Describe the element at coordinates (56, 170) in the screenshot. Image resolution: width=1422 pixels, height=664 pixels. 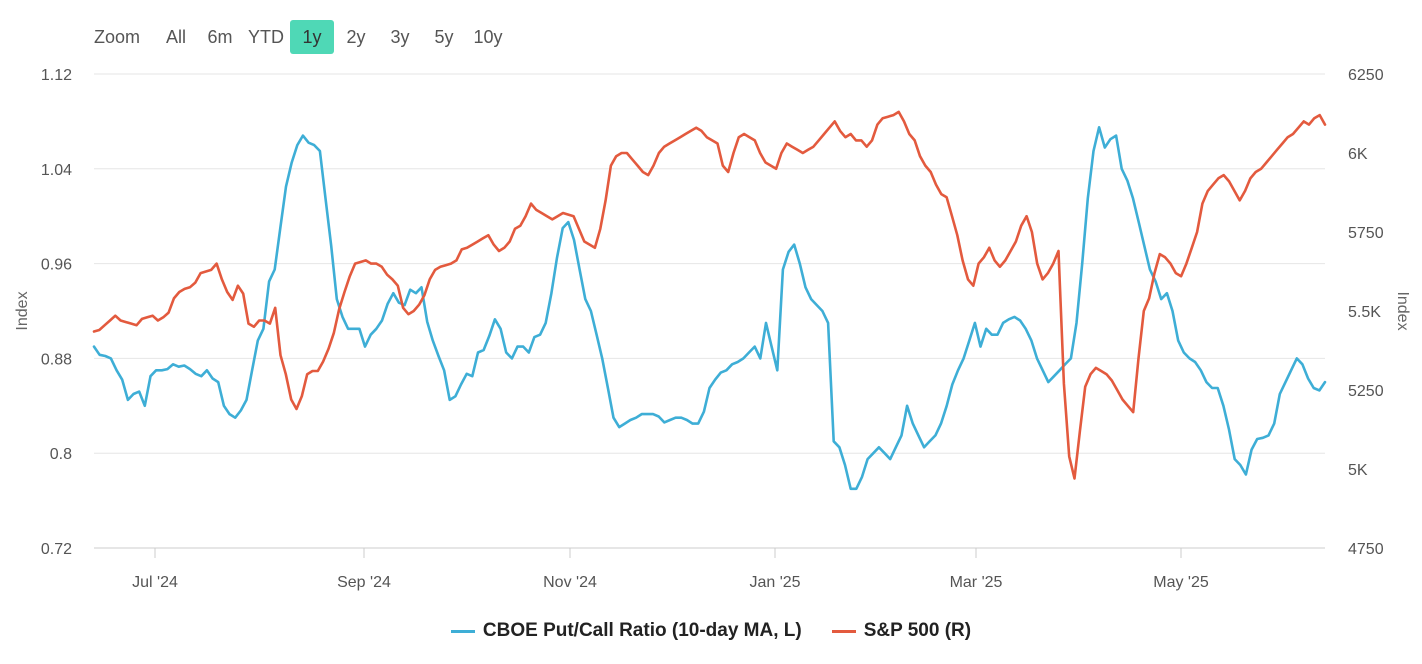
I see `y-left-tick-label: 1.04` at that location.